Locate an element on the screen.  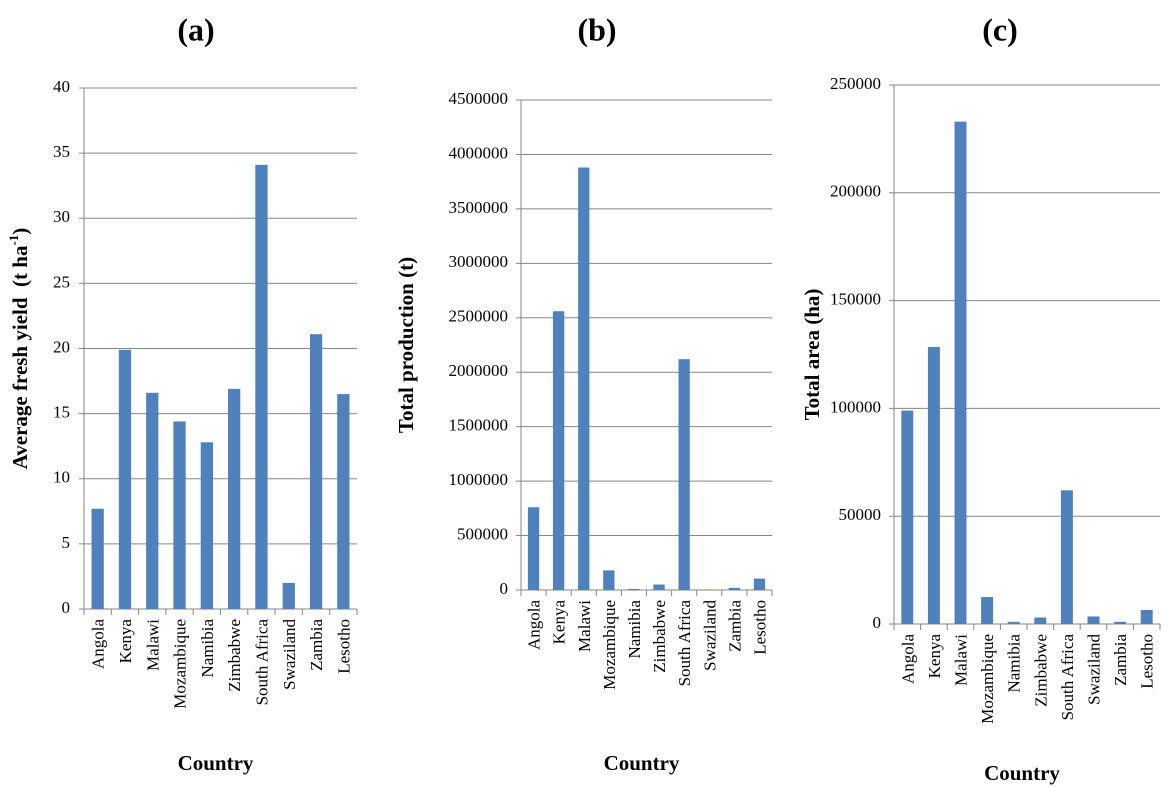
y-tick-label: 25 is located at coordinates (61, 281).